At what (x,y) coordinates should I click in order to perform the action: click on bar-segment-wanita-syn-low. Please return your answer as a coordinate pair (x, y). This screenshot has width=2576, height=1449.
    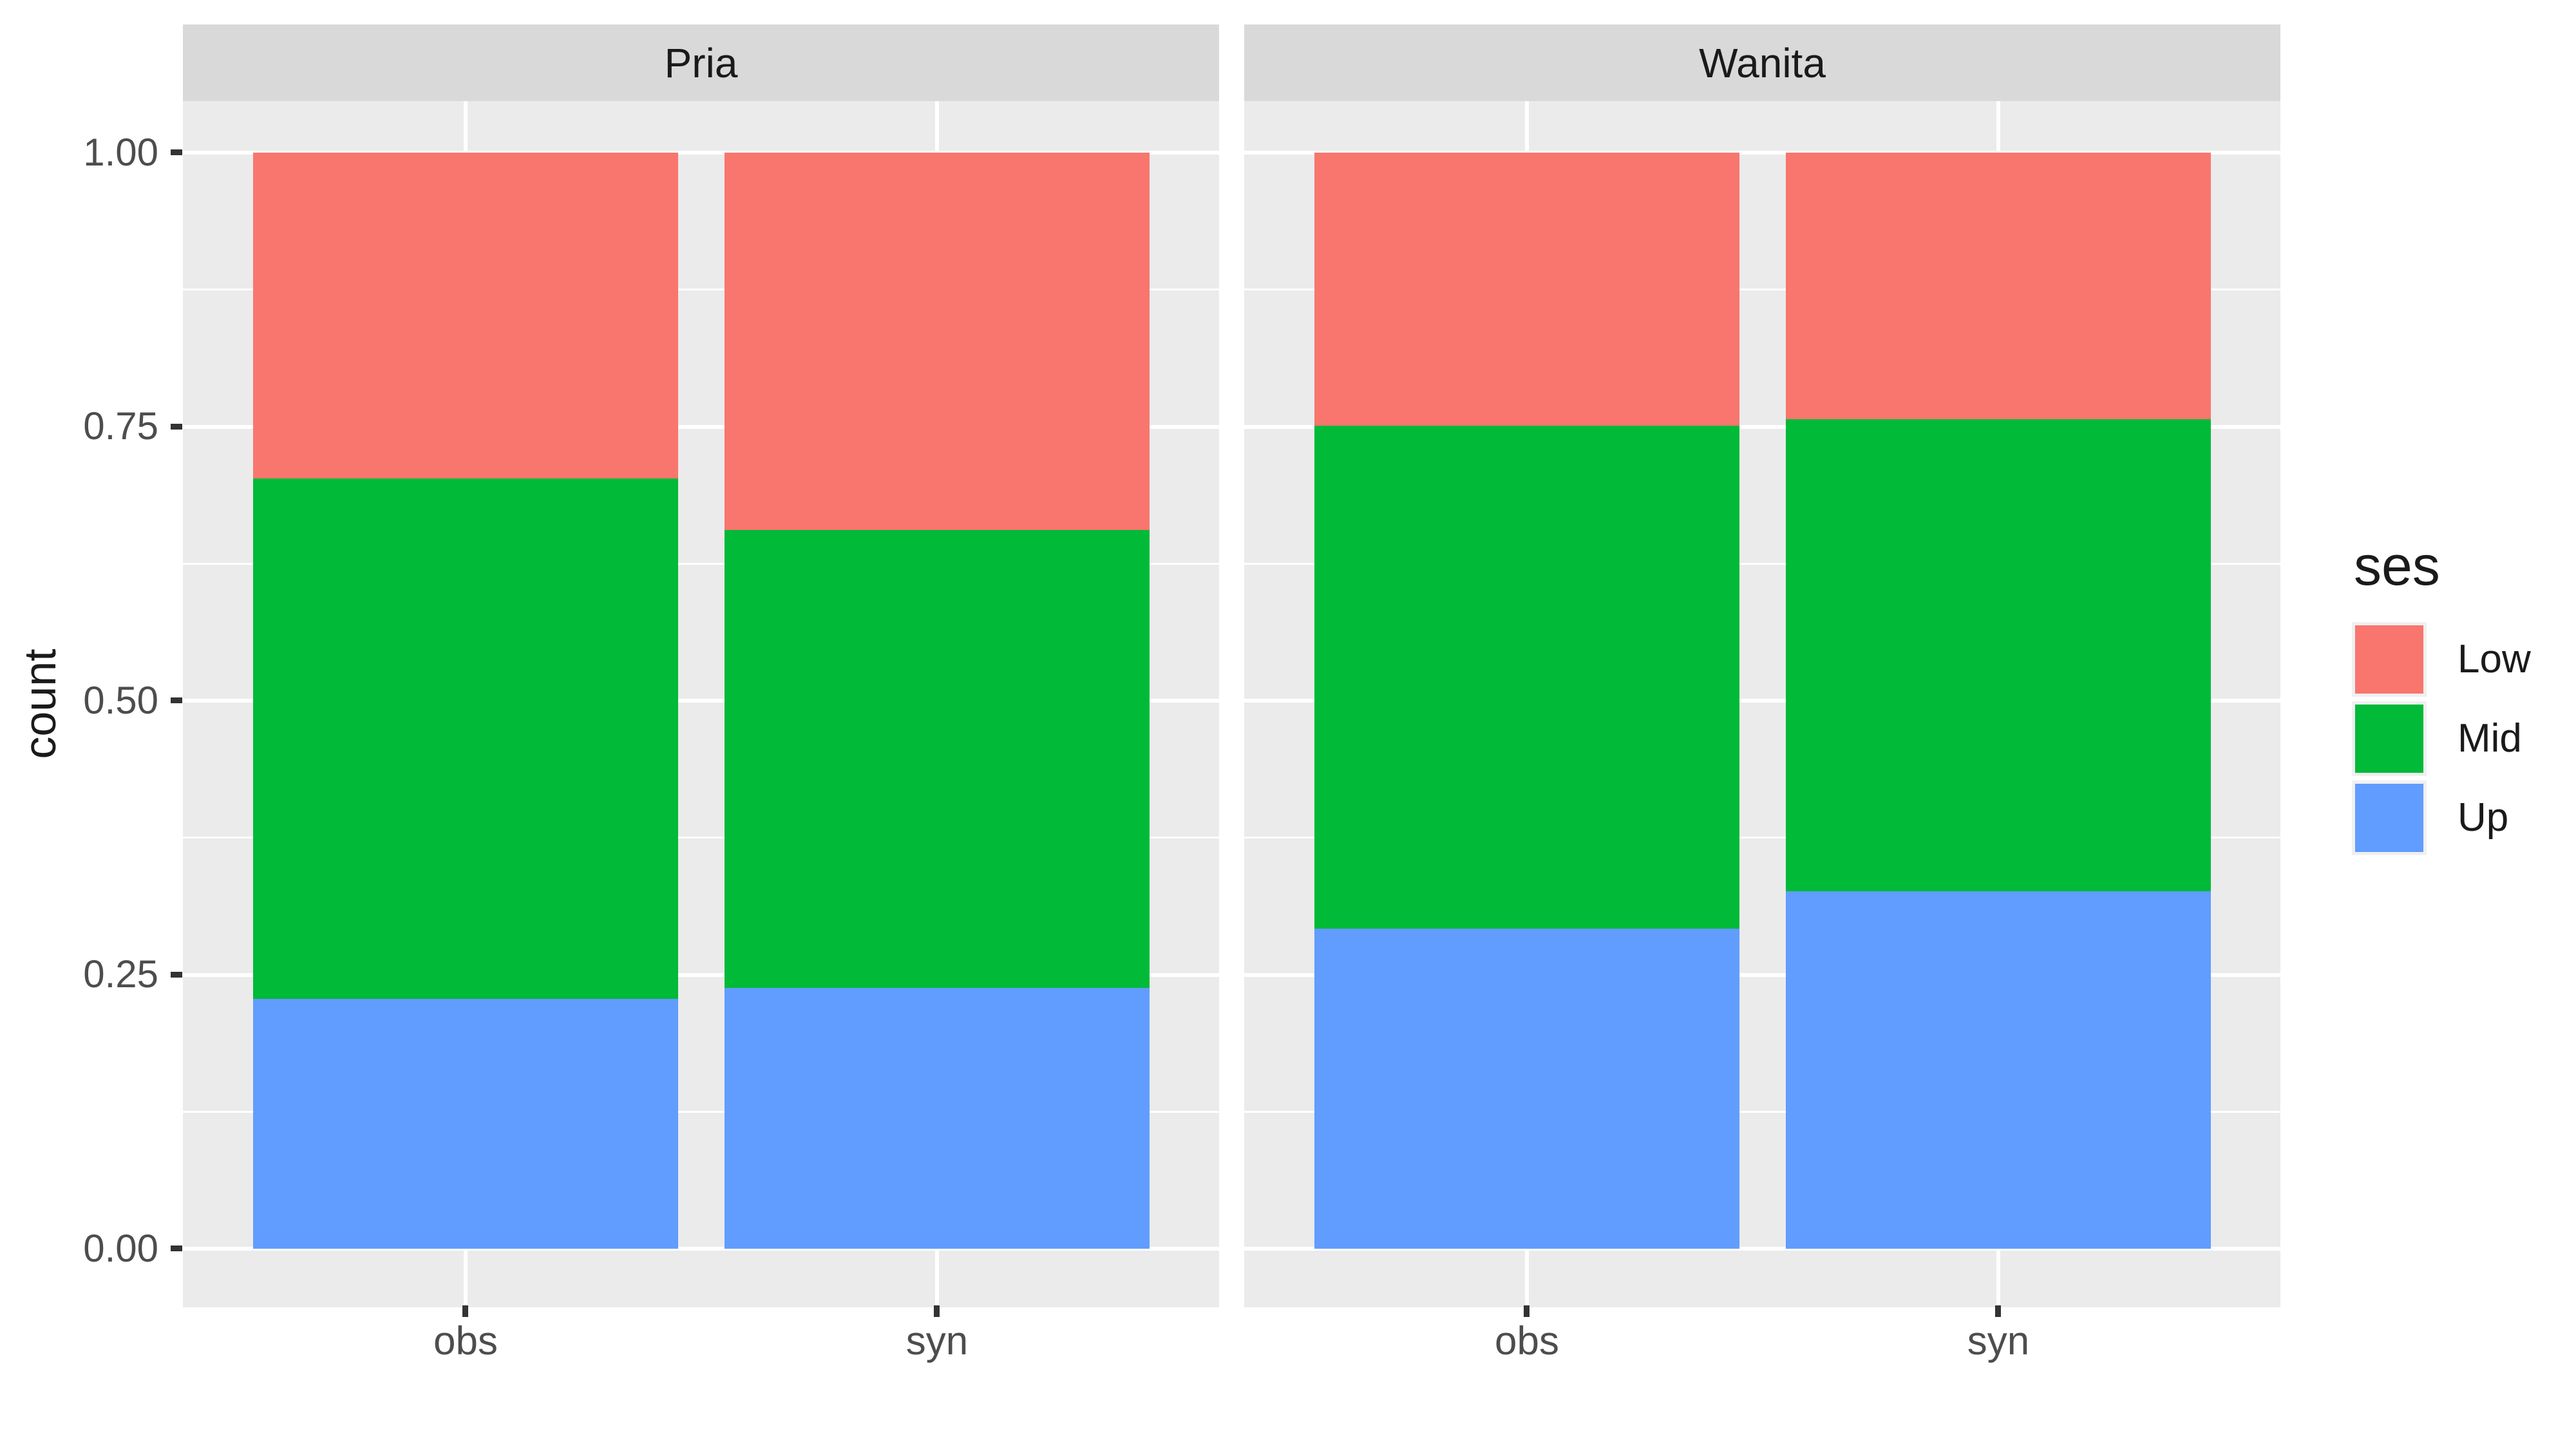
    Looking at the image, I should click on (1999, 286).